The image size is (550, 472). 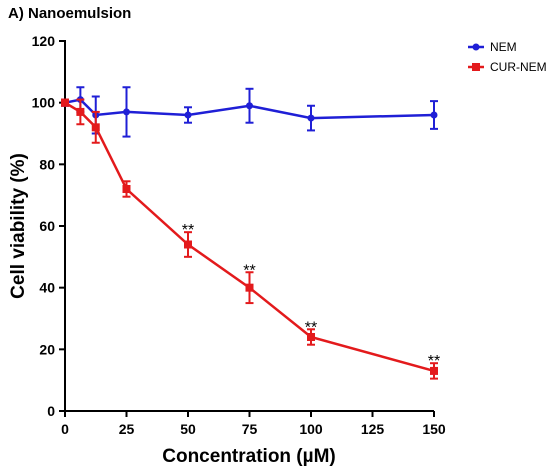 What do you see at coordinates (69, 13) in the screenshot?
I see `chart-title: A) Nanoemulsion` at bounding box center [69, 13].